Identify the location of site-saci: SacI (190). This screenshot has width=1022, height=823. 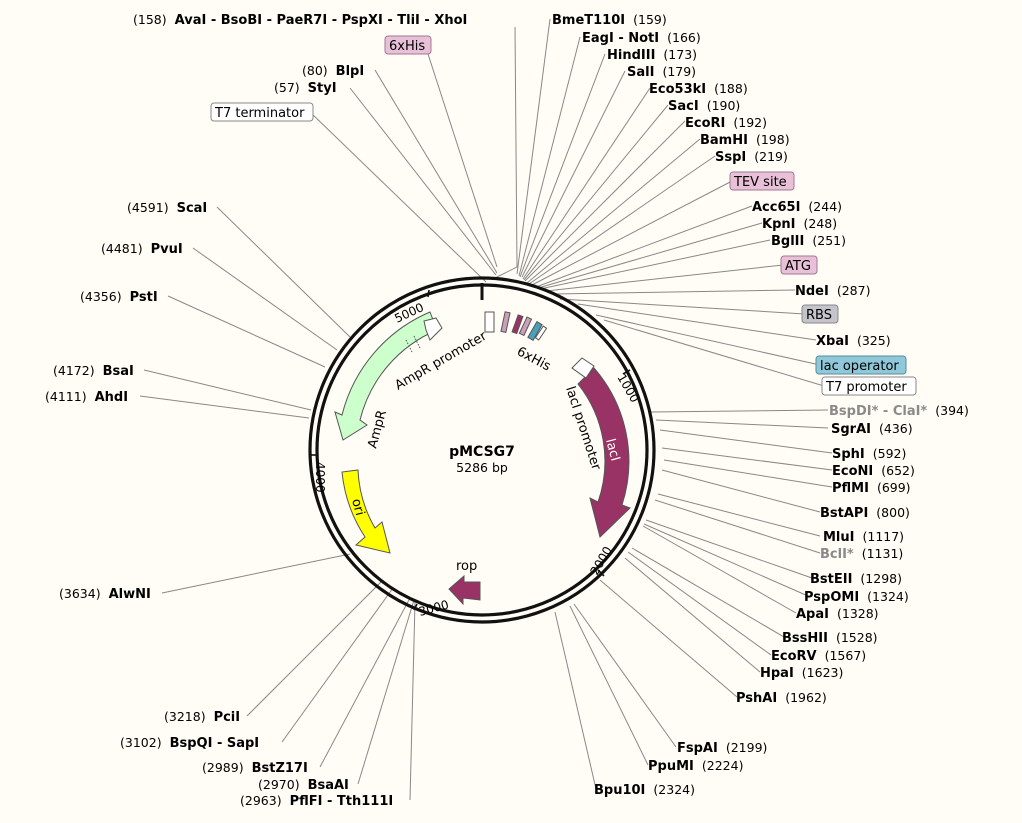
(704, 106).